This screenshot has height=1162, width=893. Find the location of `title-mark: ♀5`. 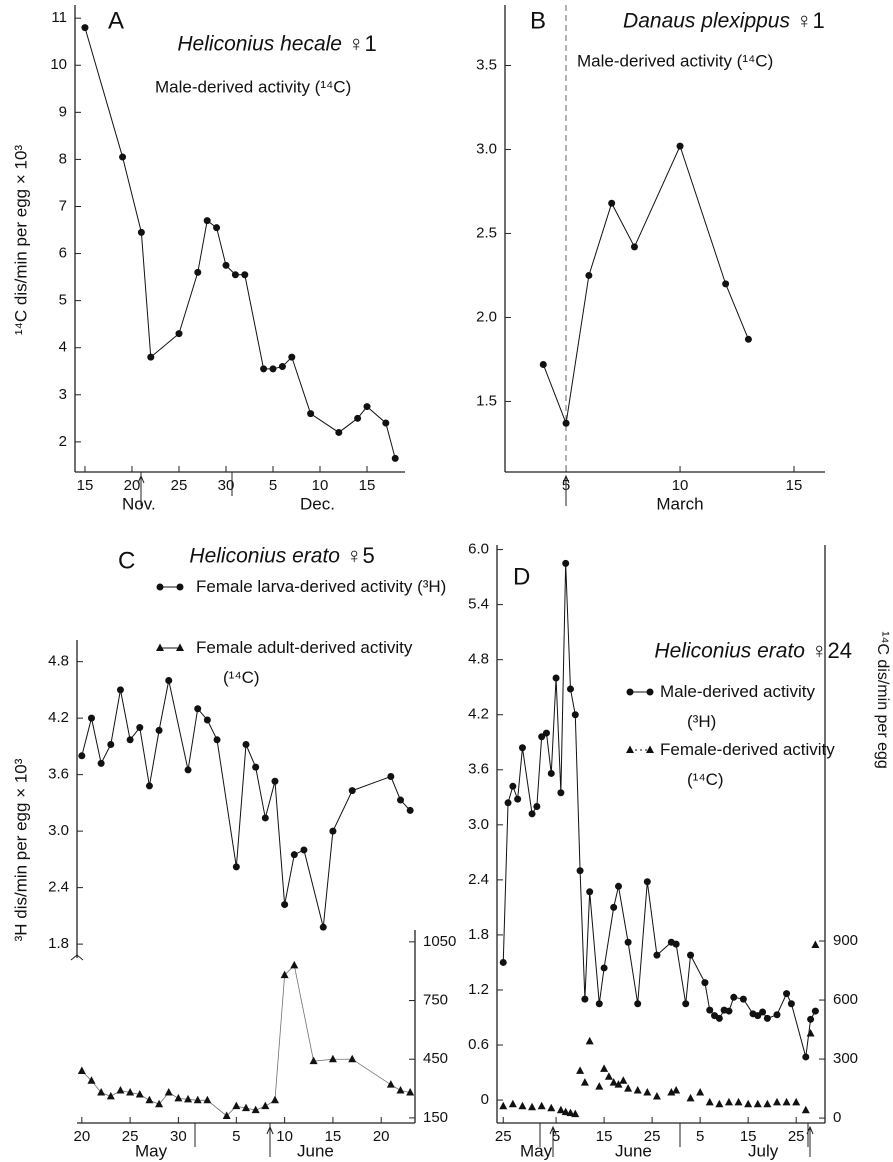

title-mark: ♀5 is located at coordinates (360, 555).